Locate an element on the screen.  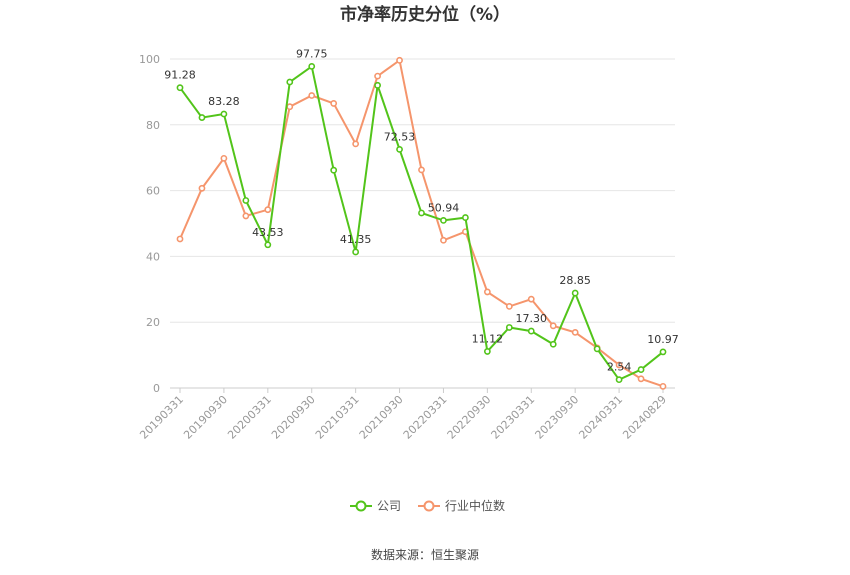
x-tick-label: 20240829 is located at coordinates (644, 417).